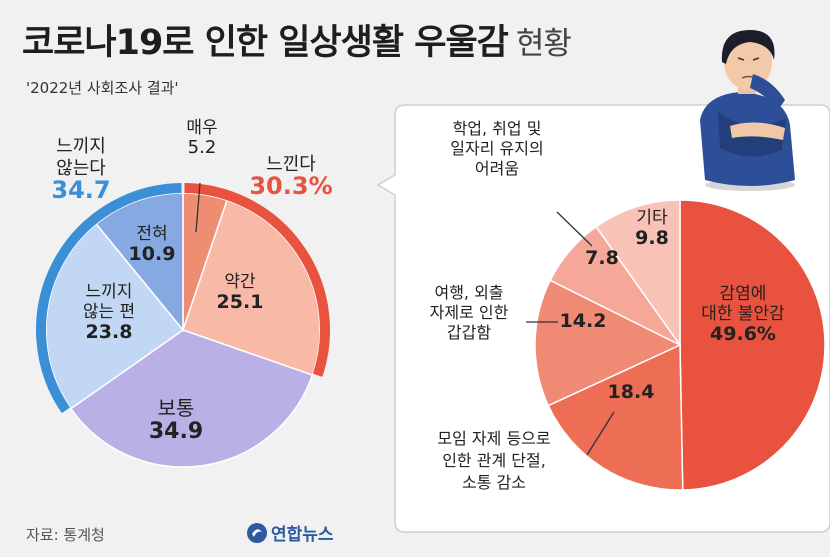 The width and height of the screenshot is (830, 557). What do you see at coordinates (469, 332) in the screenshot?
I see `label-travel-line-3: 갑갑함` at bounding box center [469, 332].